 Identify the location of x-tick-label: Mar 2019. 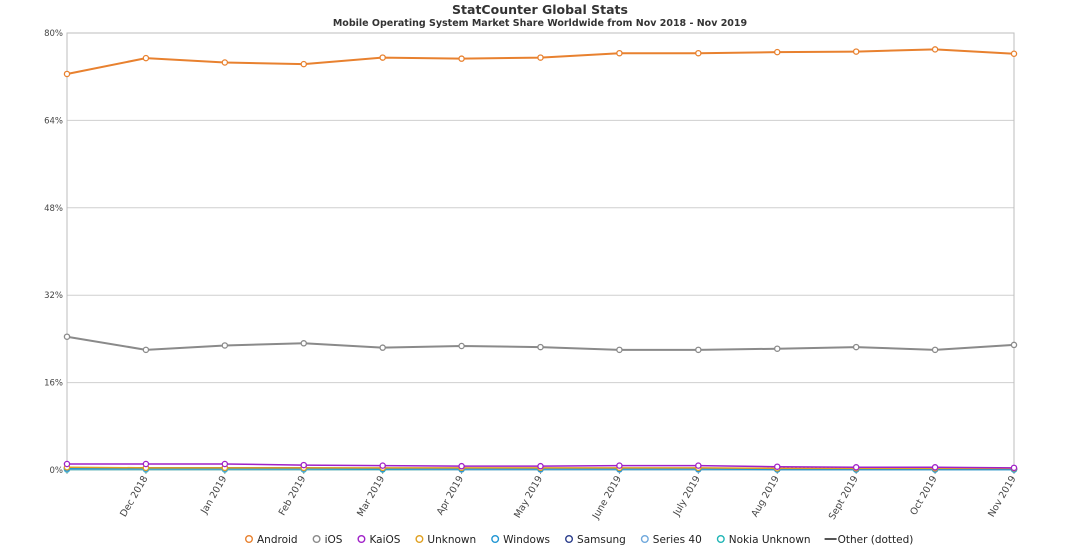
(371, 496).